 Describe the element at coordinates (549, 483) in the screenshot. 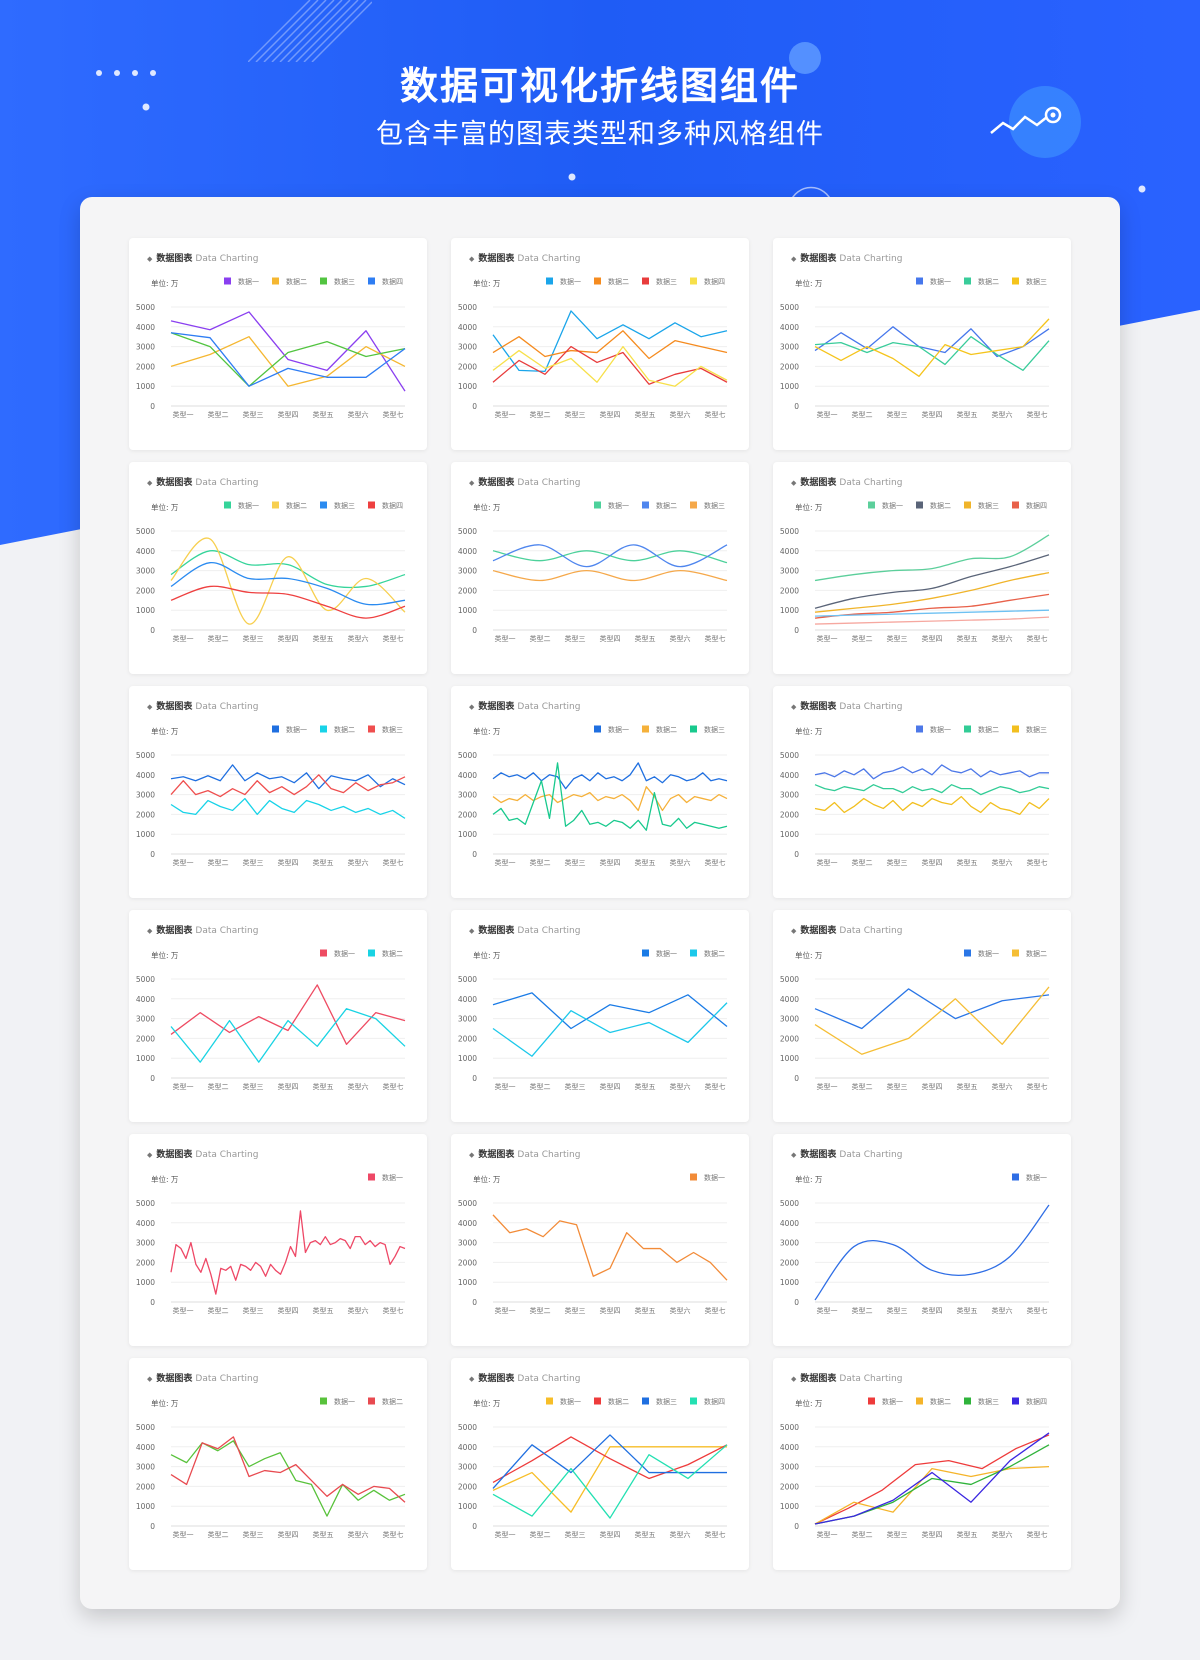

I see `chart-title-en: Data Charting` at that location.